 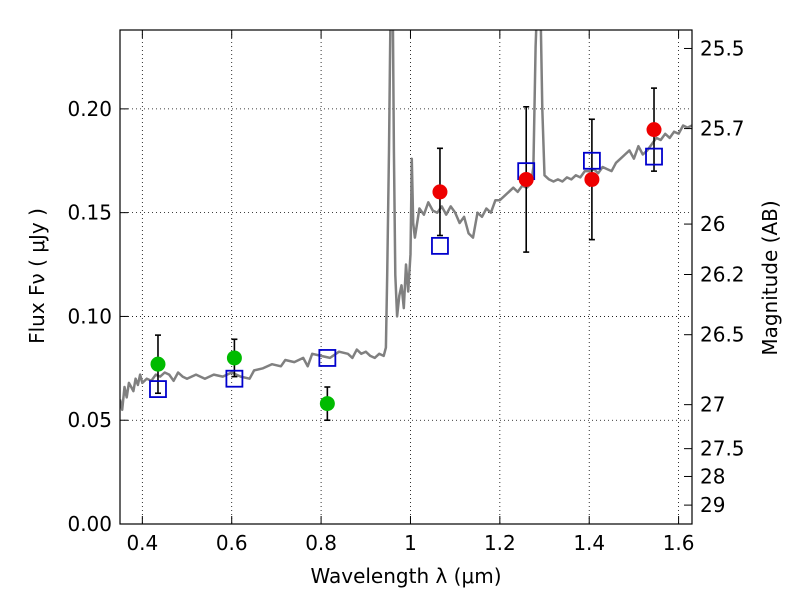 I want to click on right-tick-label: 27, so click(x=712, y=405).